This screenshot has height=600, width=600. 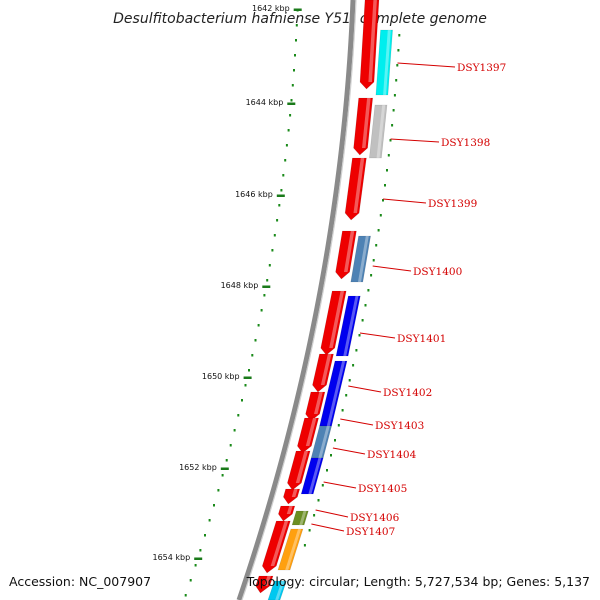 I want to click on gene-label: DSY1399, so click(x=452, y=204).